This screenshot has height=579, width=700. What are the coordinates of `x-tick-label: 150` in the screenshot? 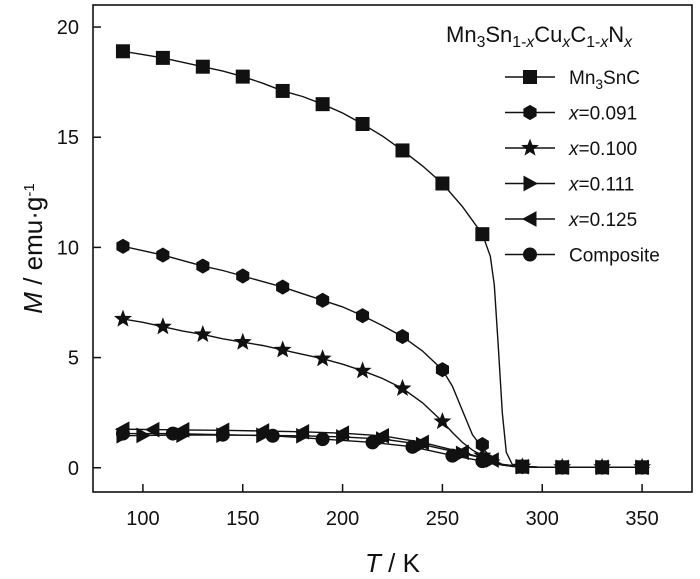 It's located at (242, 519).